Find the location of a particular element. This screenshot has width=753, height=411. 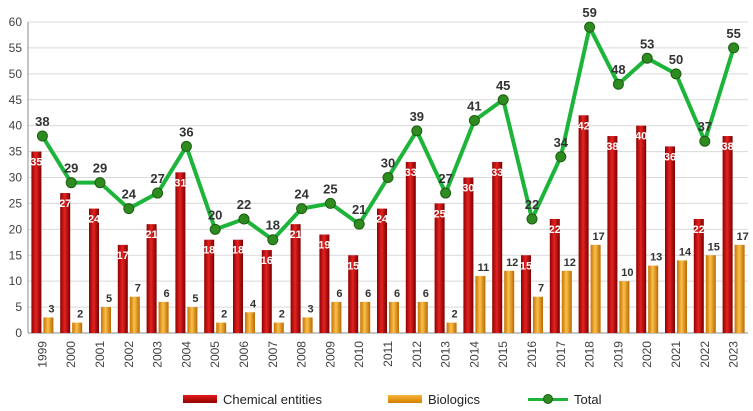

y-tick-label: 60 is located at coordinates (16, 22).